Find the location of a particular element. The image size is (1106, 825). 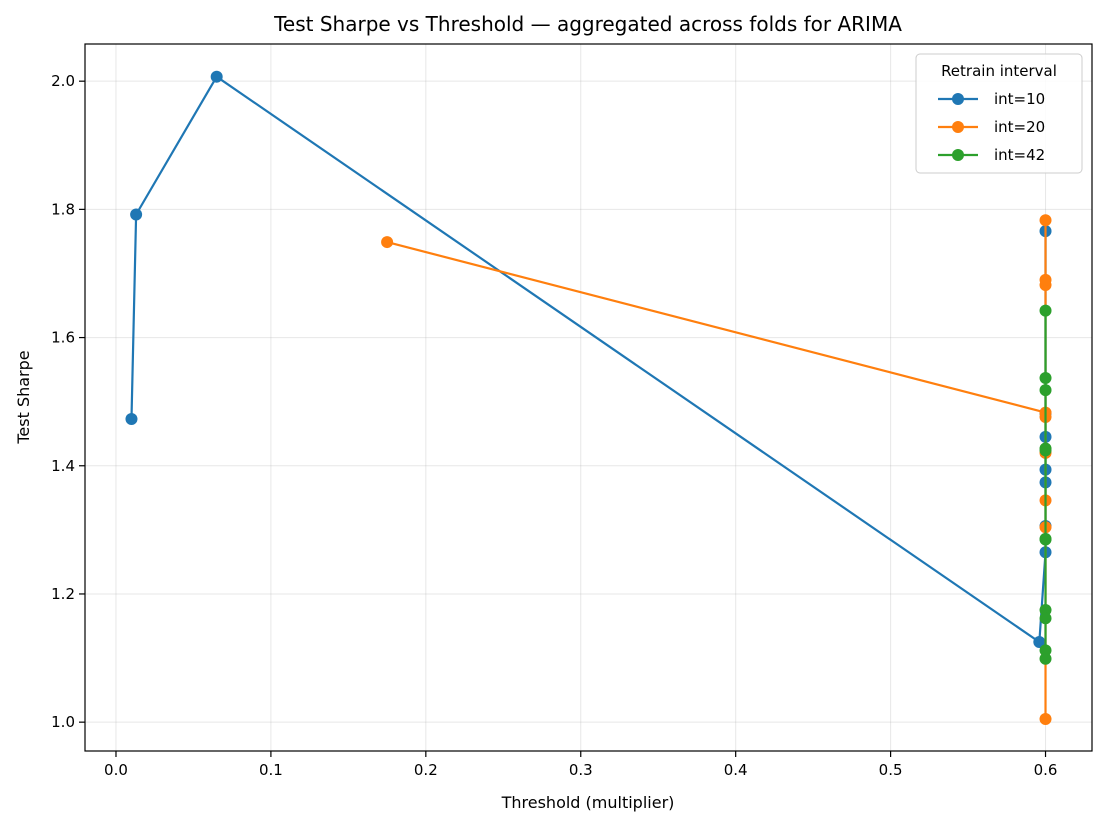

legend-label: int=10 is located at coordinates (1019, 99).